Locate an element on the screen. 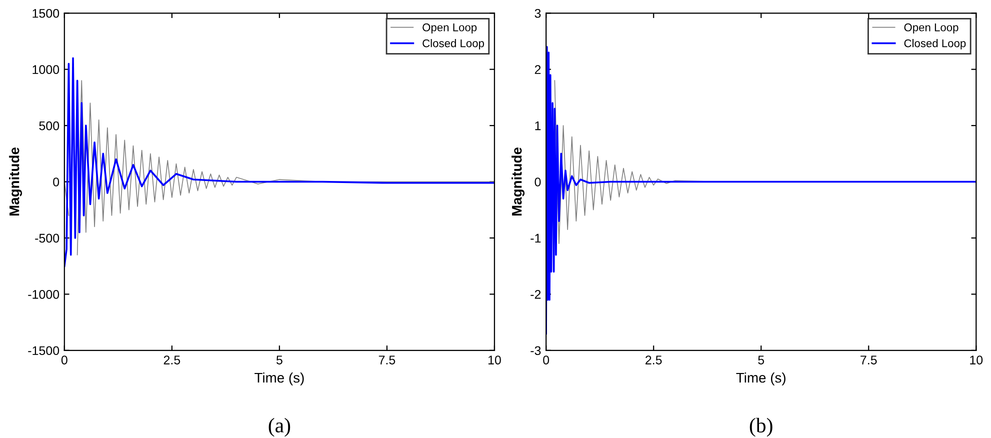 This screenshot has width=991, height=438. y-tick-label: 500 is located at coordinates (49, 125).